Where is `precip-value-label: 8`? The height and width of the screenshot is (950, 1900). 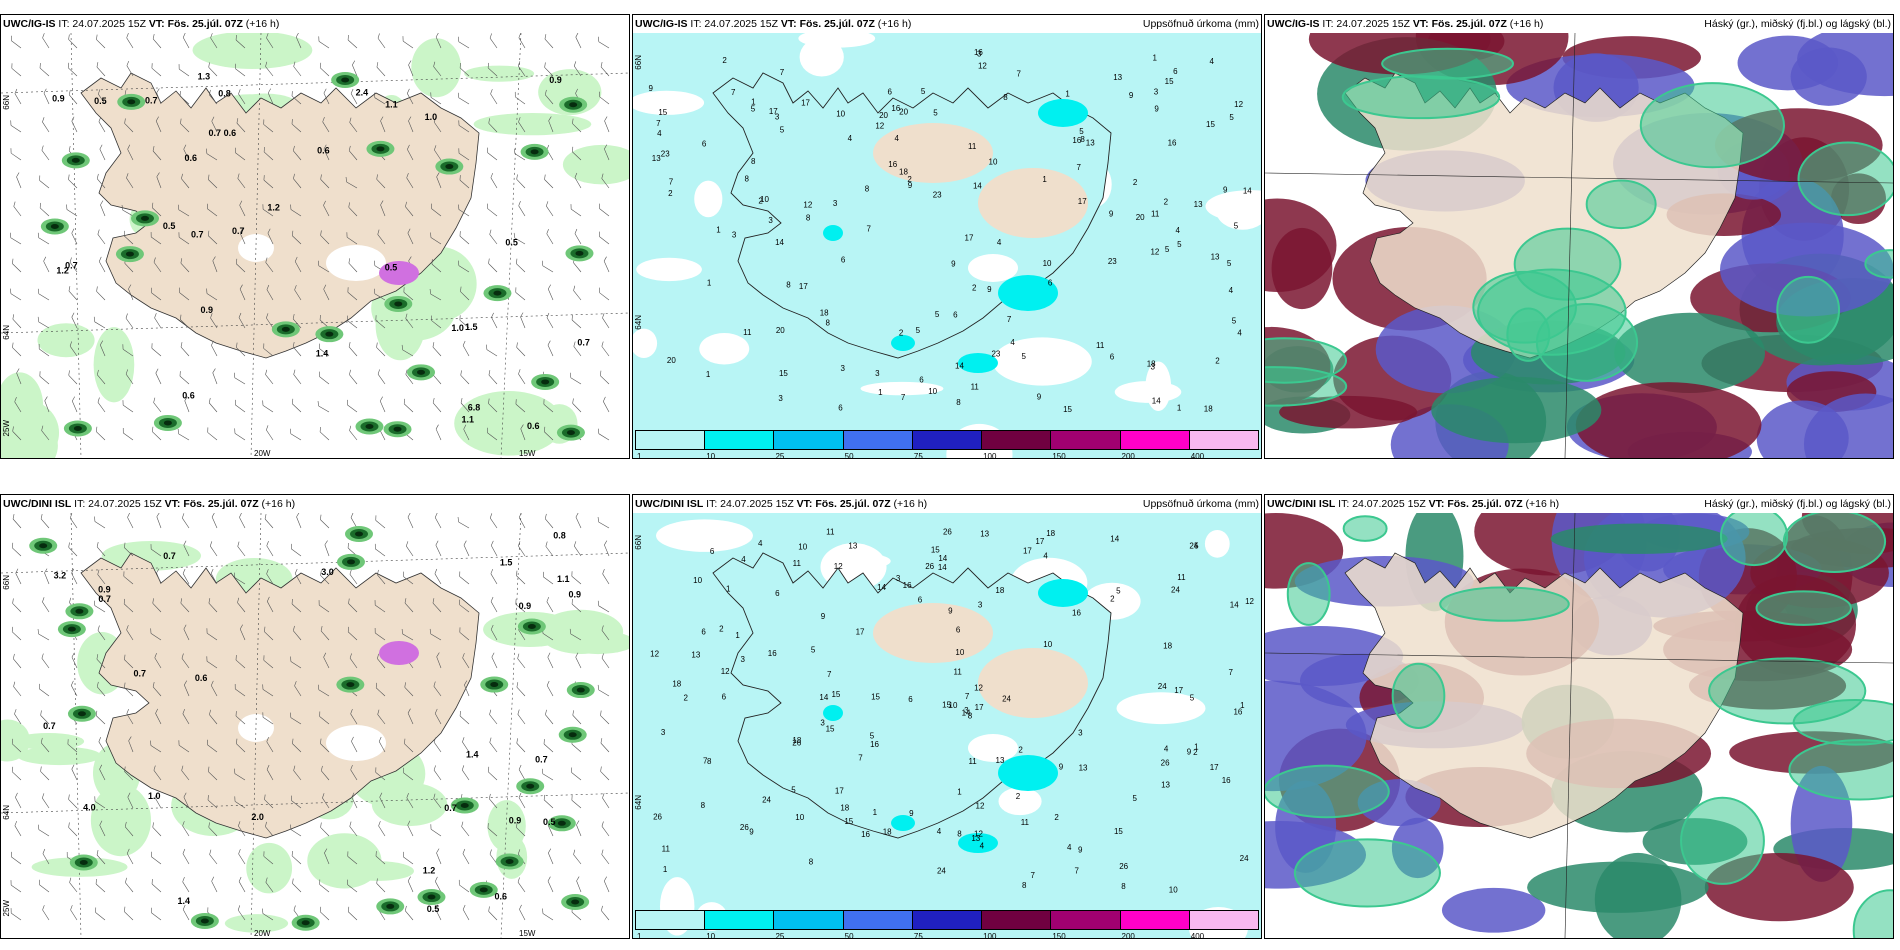 precip-value-label: 8 is located at coordinates (828, 323).